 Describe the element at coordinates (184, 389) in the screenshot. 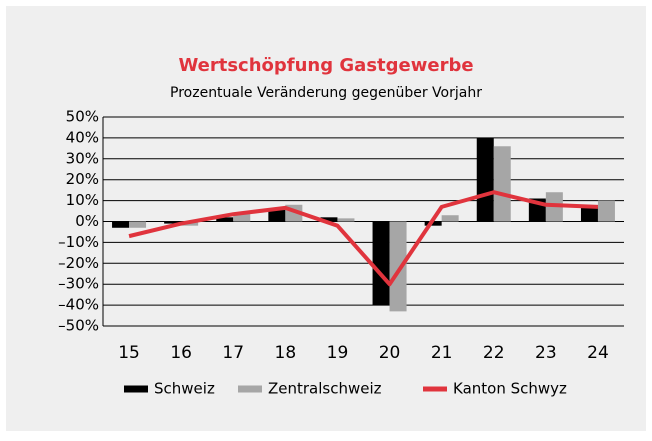

I see `legend-label: Schweiz` at that location.